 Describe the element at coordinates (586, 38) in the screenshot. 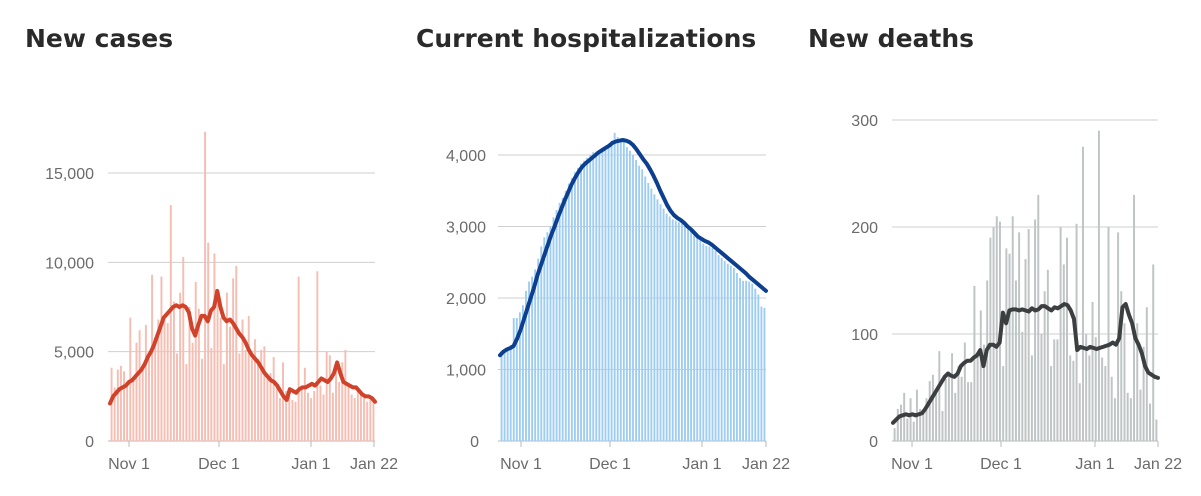

I see `chart-title: Current hospitalizations` at that location.